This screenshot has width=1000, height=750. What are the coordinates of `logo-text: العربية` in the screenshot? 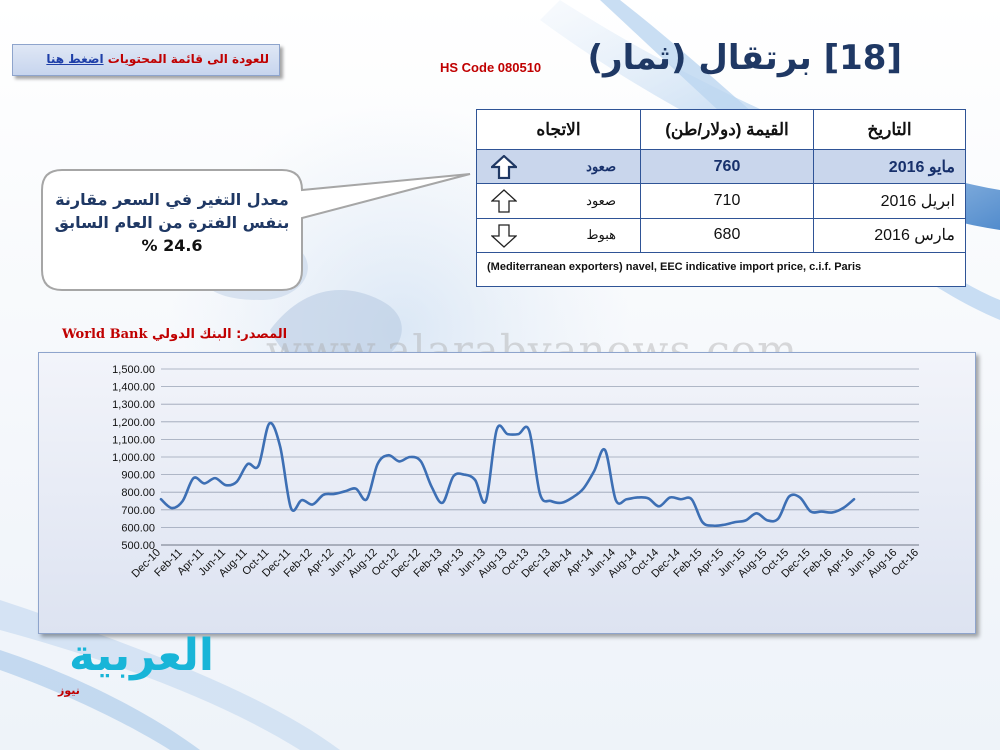 It's located at (142, 655).